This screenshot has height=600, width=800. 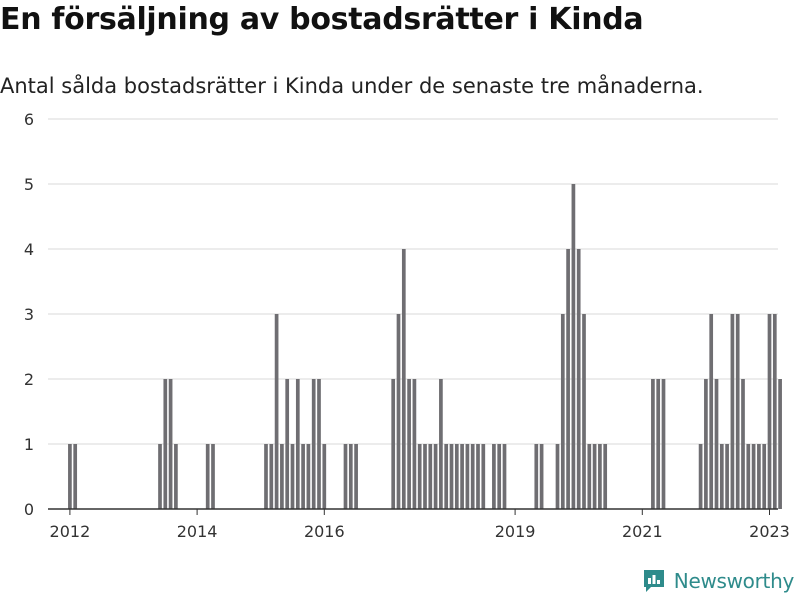 What do you see at coordinates (324, 531) in the screenshot?
I see `x-tick-label: 2016` at bounding box center [324, 531].